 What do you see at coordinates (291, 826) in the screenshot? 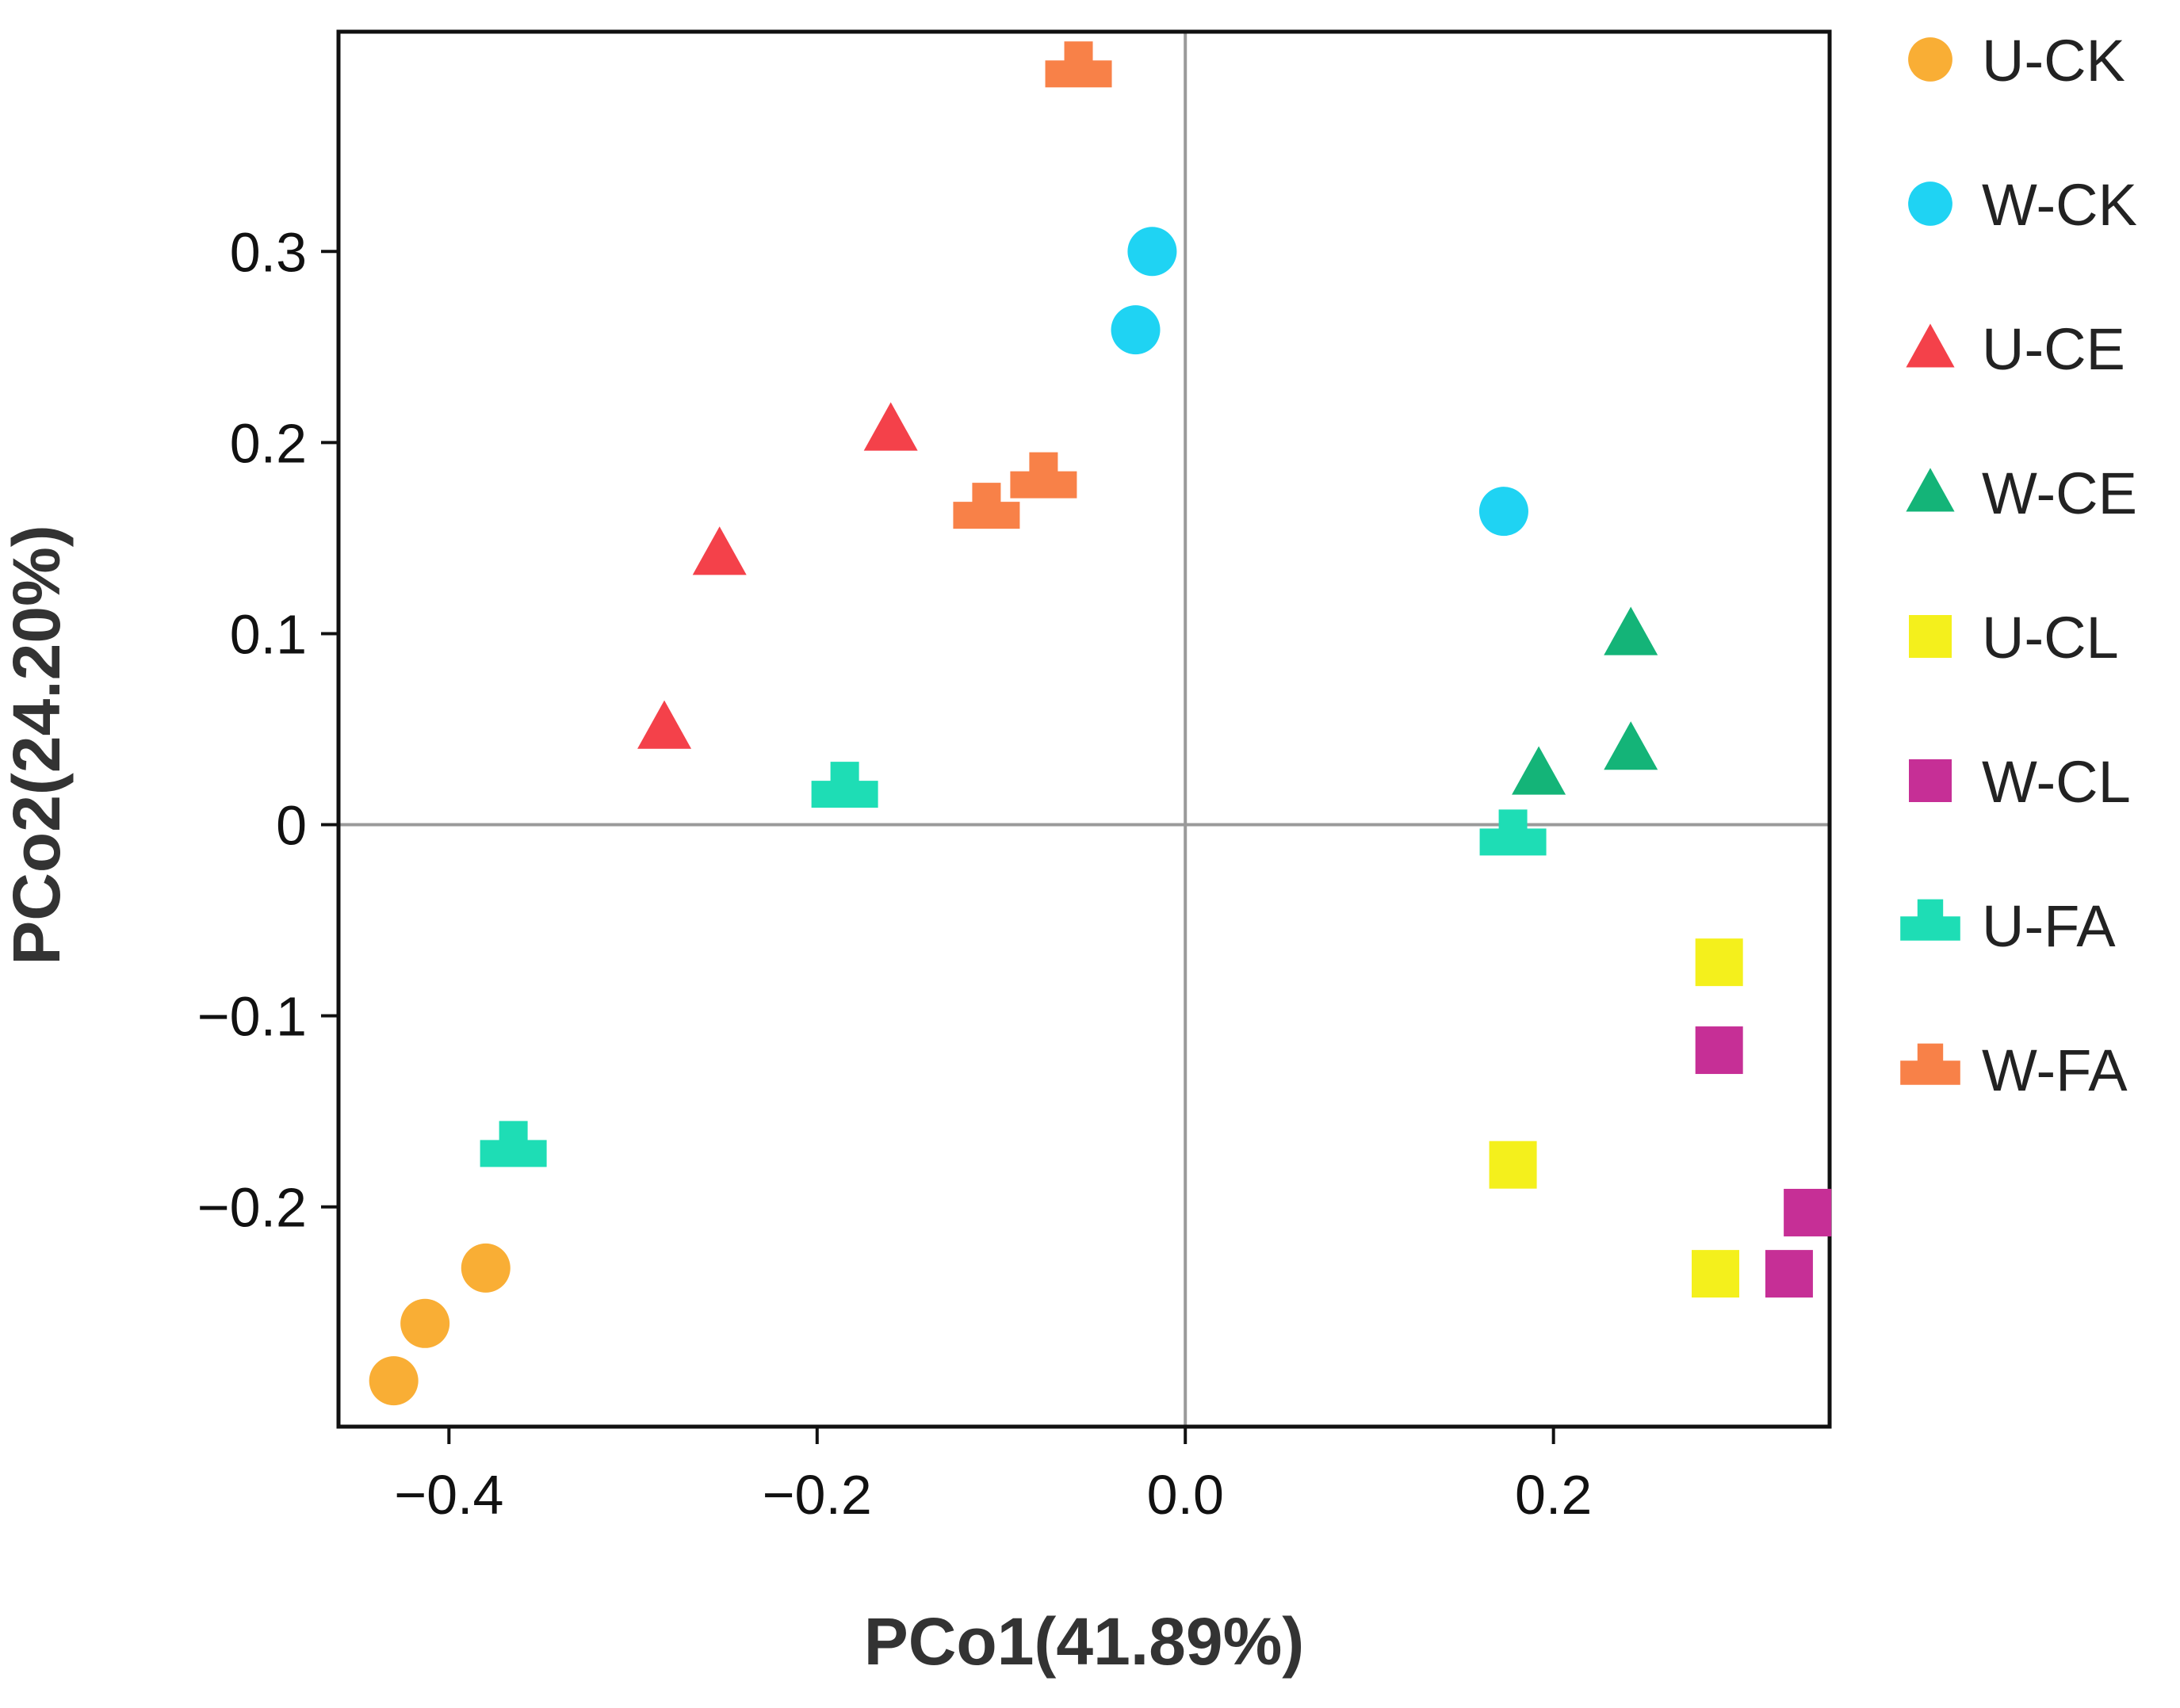
I see `y-tick-label: 0` at bounding box center [291, 826].